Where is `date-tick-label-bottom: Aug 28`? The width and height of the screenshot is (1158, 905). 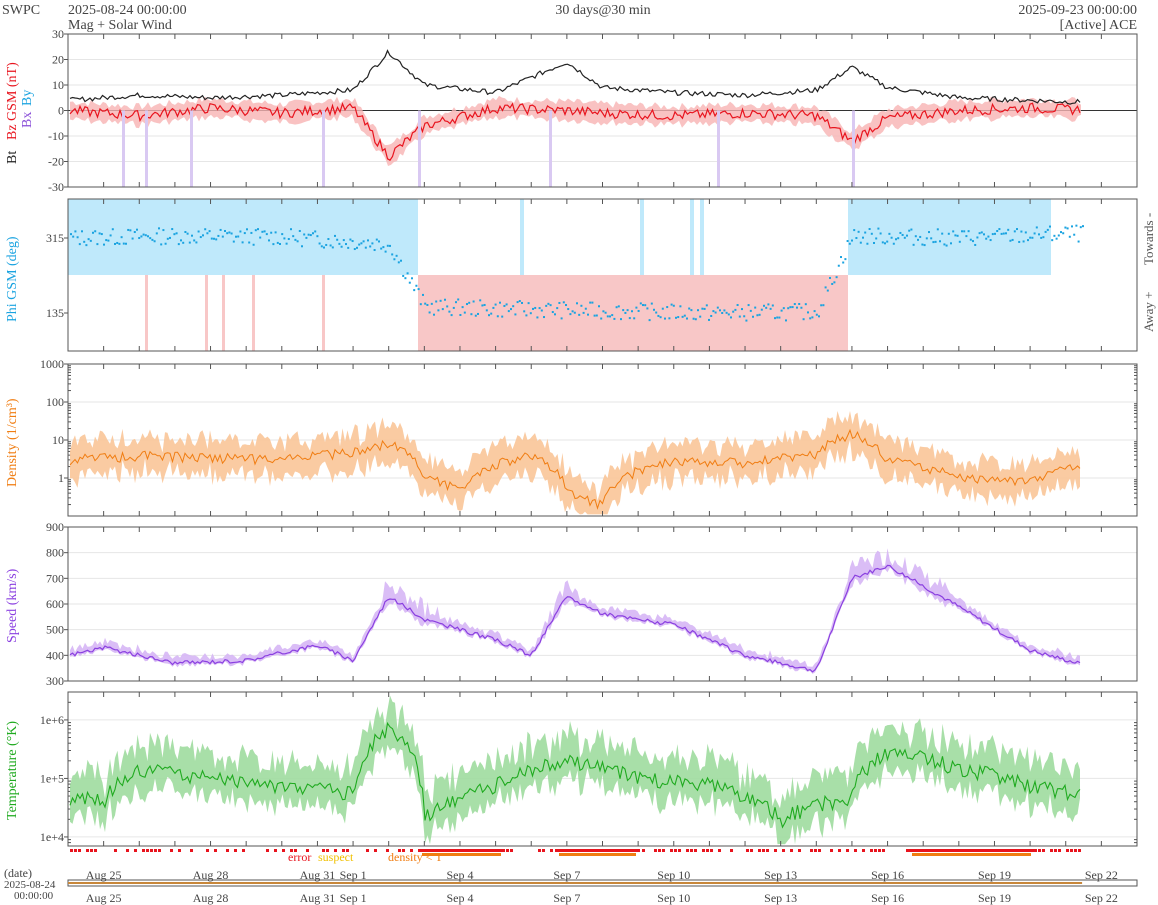
date-tick-label-bottom: Aug 28 is located at coordinates (211, 898).